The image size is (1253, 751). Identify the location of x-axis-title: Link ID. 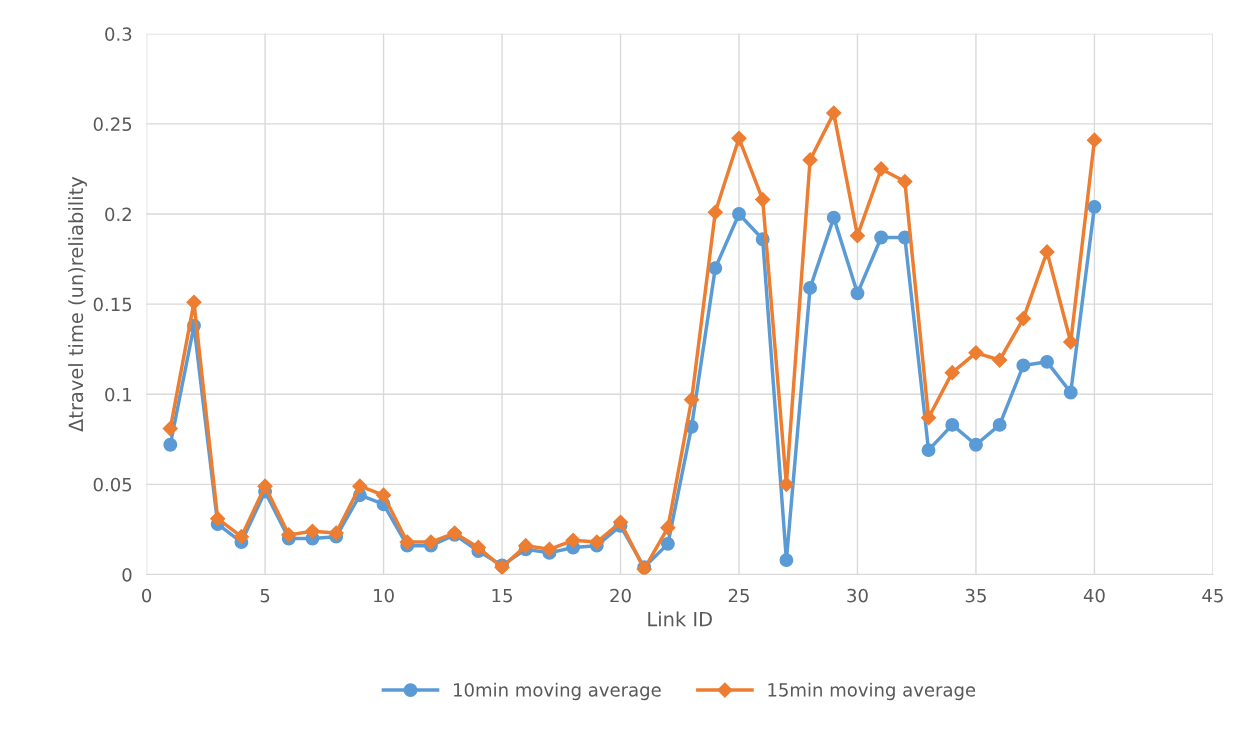
(680, 619).